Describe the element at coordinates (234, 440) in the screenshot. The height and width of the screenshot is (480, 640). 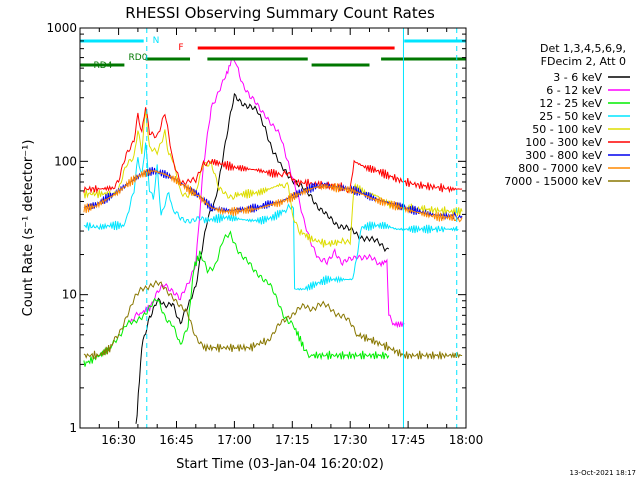
I see `x-tick-label: 17:00` at that location.